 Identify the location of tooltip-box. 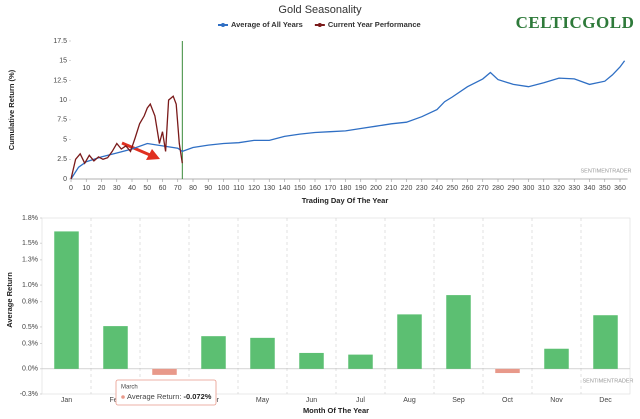
(166, 392).